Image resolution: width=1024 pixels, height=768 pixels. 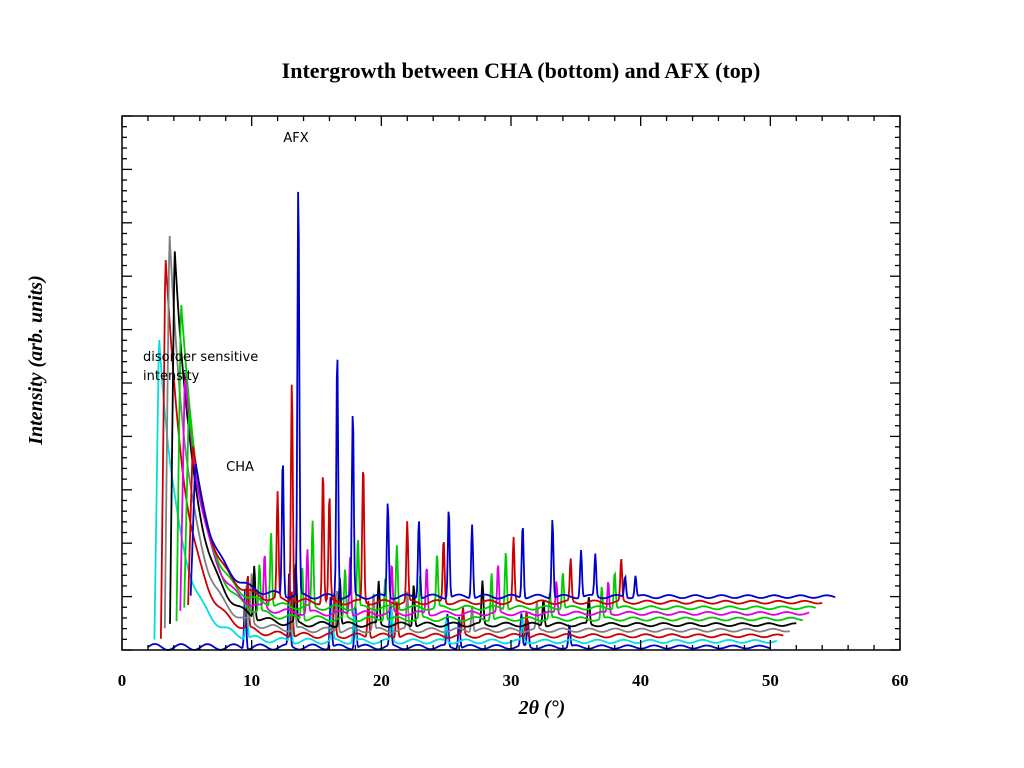 I want to click on x-tick-label: 30, so click(x=511, y=680).